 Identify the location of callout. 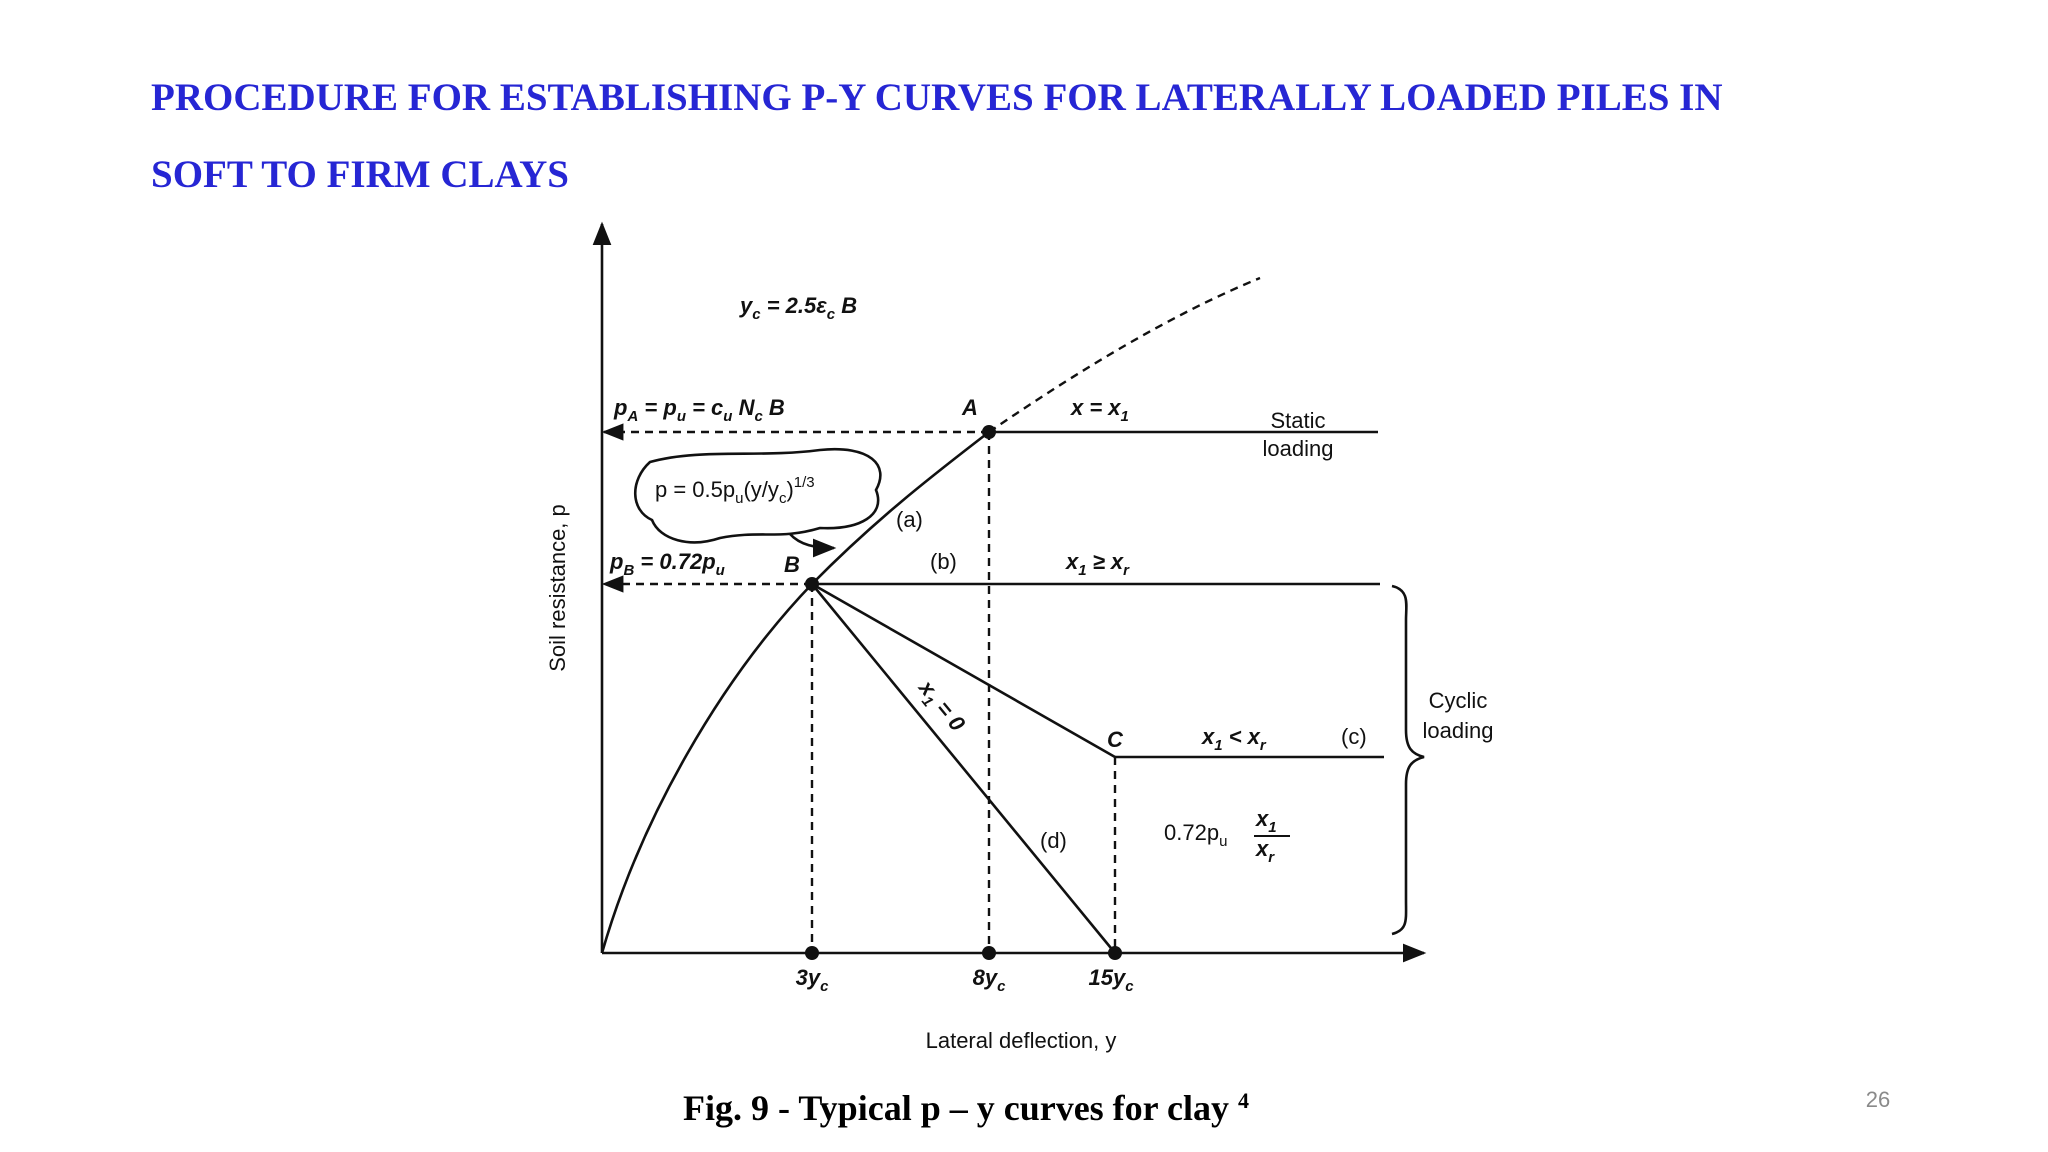
(757, 495).